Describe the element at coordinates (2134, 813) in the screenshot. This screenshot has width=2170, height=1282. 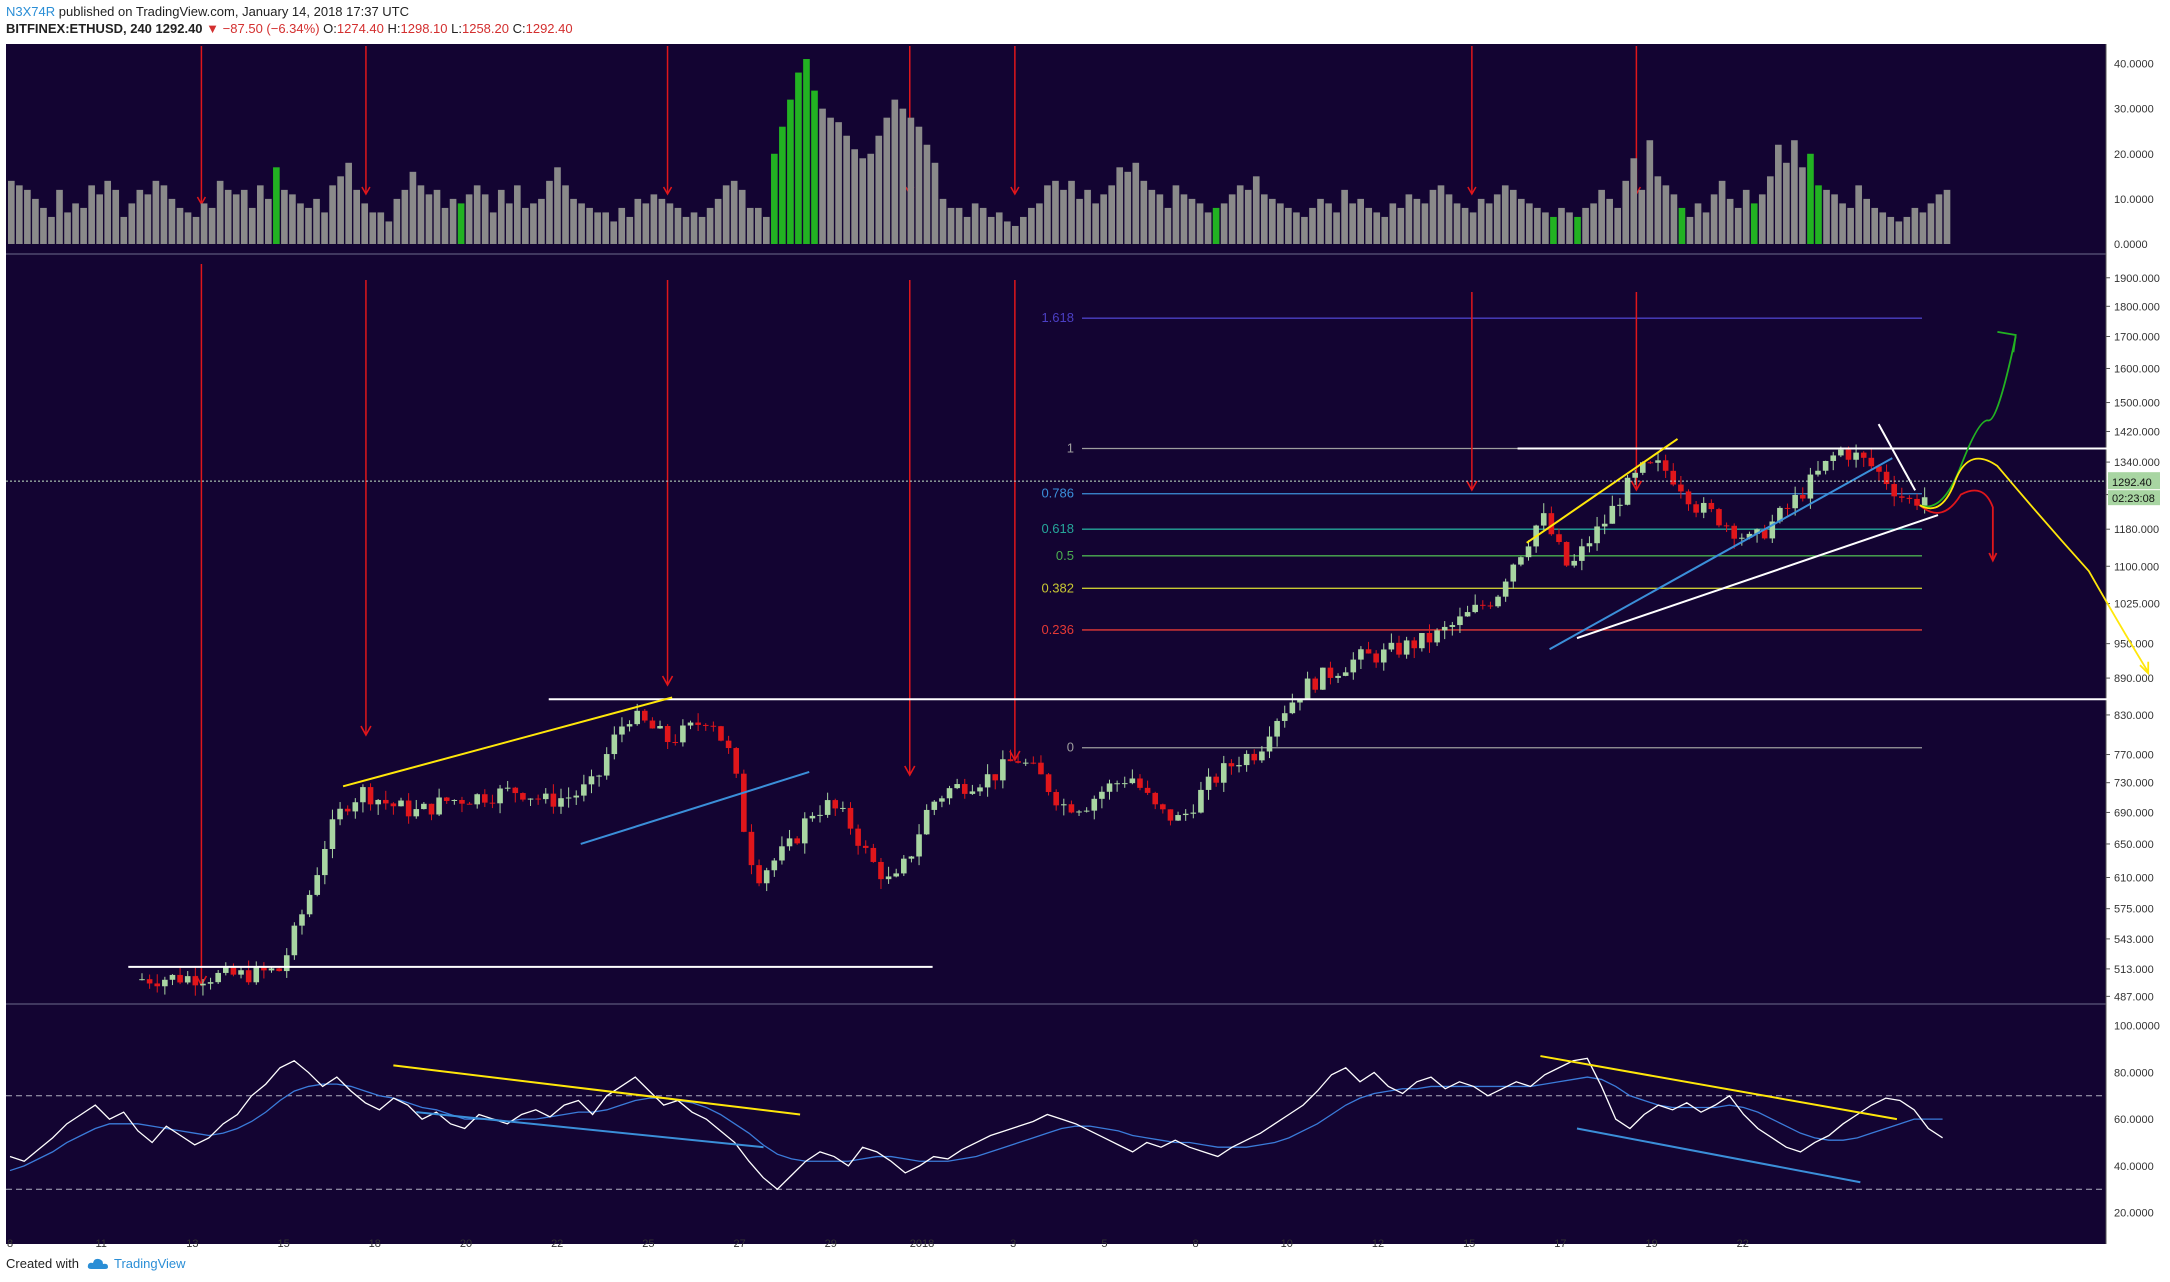
I see `price-tick-label: 690.000` at that location.